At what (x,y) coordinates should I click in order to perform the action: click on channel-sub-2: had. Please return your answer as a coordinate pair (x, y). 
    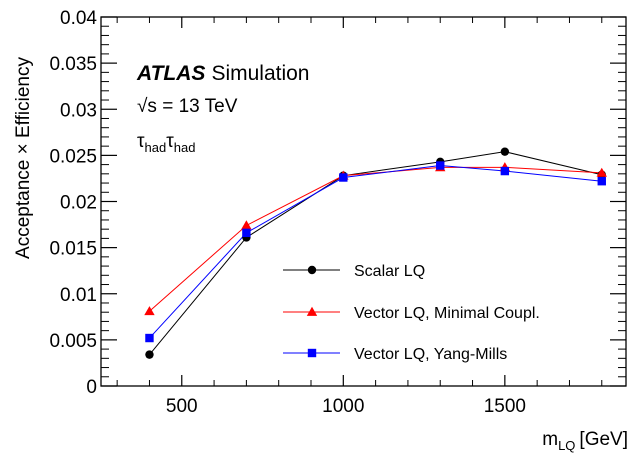
    Looking at the image, I should click on (185, 147).